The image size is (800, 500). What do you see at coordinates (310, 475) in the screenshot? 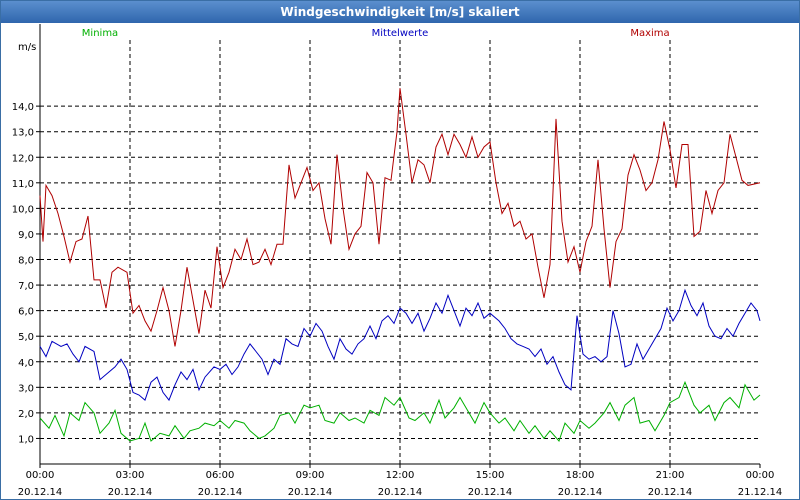
I see `x-tick-time: 09:00` at bounding box center [310, 475].